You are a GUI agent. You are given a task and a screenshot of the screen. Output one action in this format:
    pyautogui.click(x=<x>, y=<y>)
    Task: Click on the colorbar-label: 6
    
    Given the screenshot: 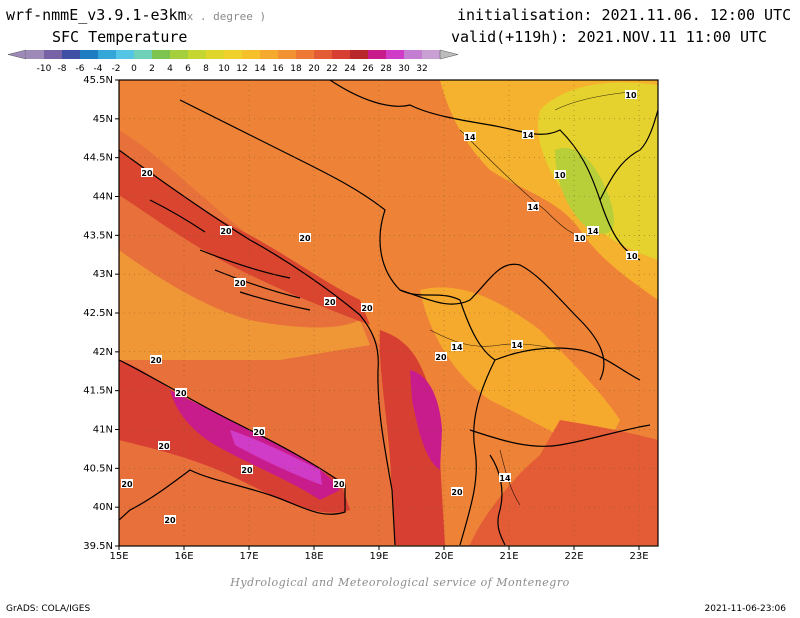 What is the action you would take?
    pyautogui.click(x=188, y=69)
    